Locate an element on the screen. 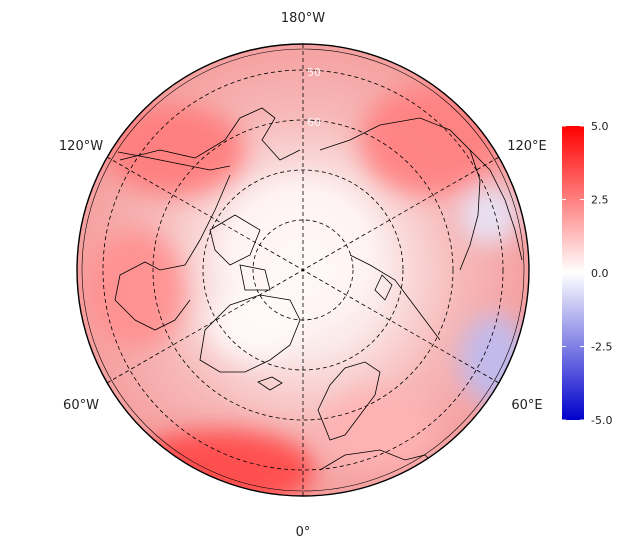 This screenshot has height=552, width=625. anomaly-europe is located at coordinates (380, 430).